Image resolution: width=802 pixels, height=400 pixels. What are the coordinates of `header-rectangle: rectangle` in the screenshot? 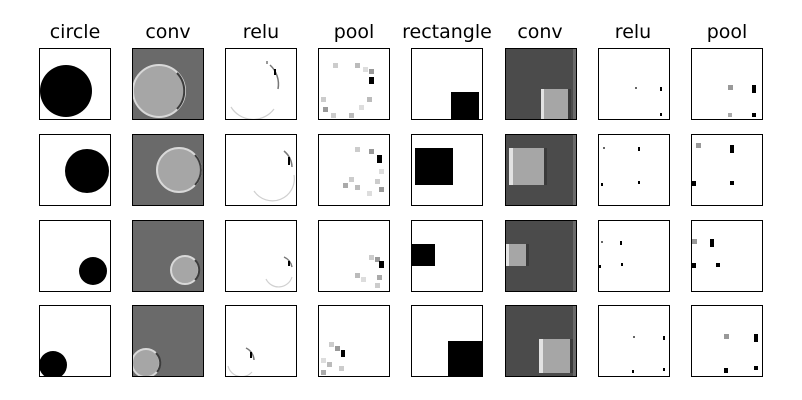 It's located at (447, 32).